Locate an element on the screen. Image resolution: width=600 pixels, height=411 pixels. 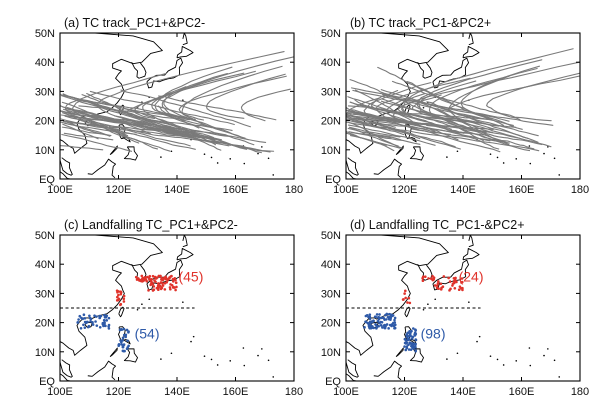
panel-b-frame is located at coordinates (463, 106).